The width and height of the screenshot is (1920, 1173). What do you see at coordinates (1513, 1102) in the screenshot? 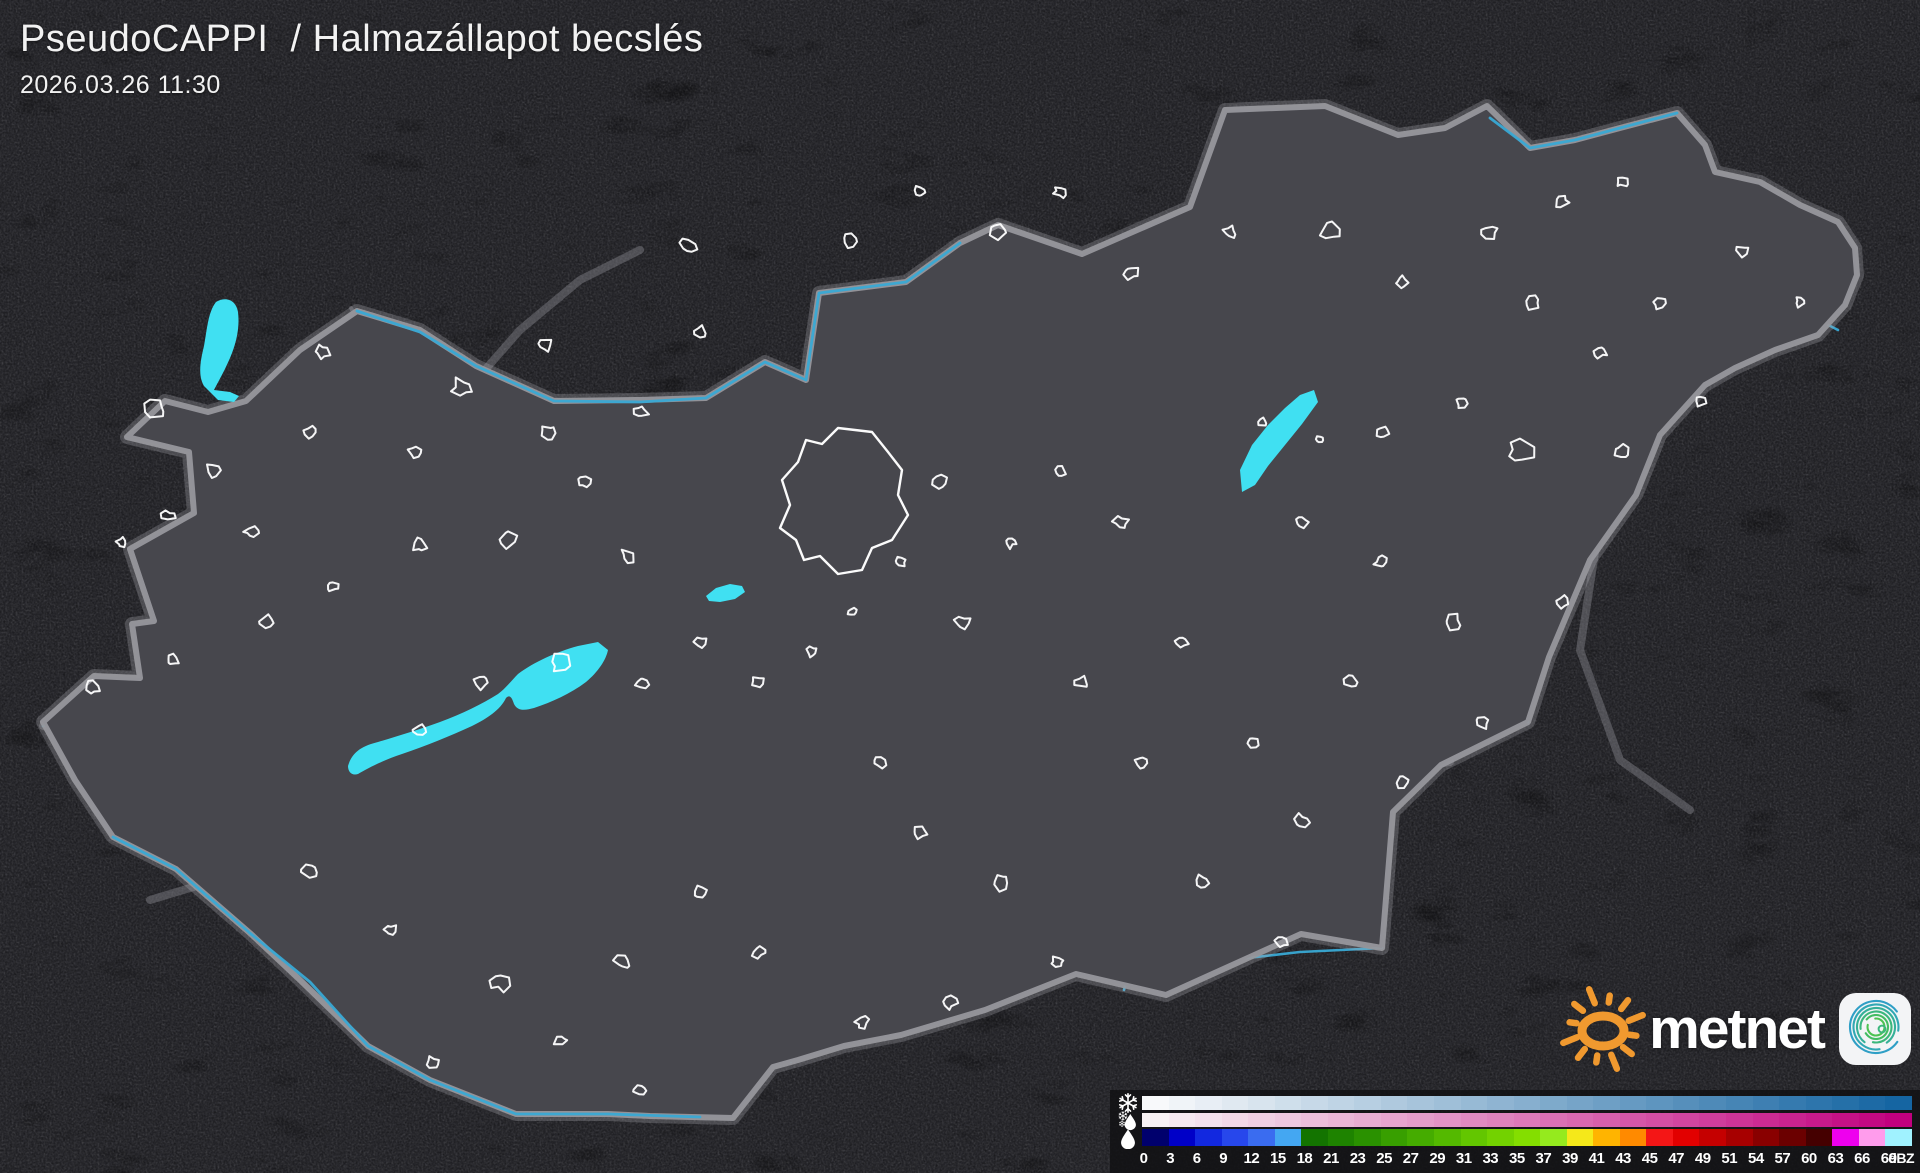
I see `legend-row-snow` at bounding box center [1513, 1102].